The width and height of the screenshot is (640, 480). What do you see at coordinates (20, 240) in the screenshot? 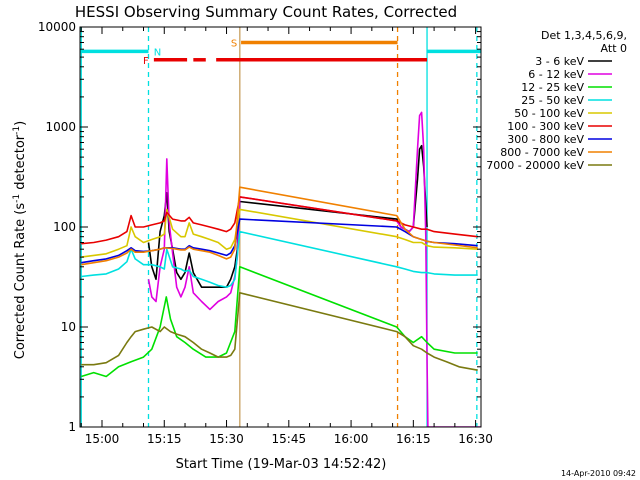
I see `y-axis-label: Corrected Count Rate (s-1 detector-1)` at bounding box center [20, 240].